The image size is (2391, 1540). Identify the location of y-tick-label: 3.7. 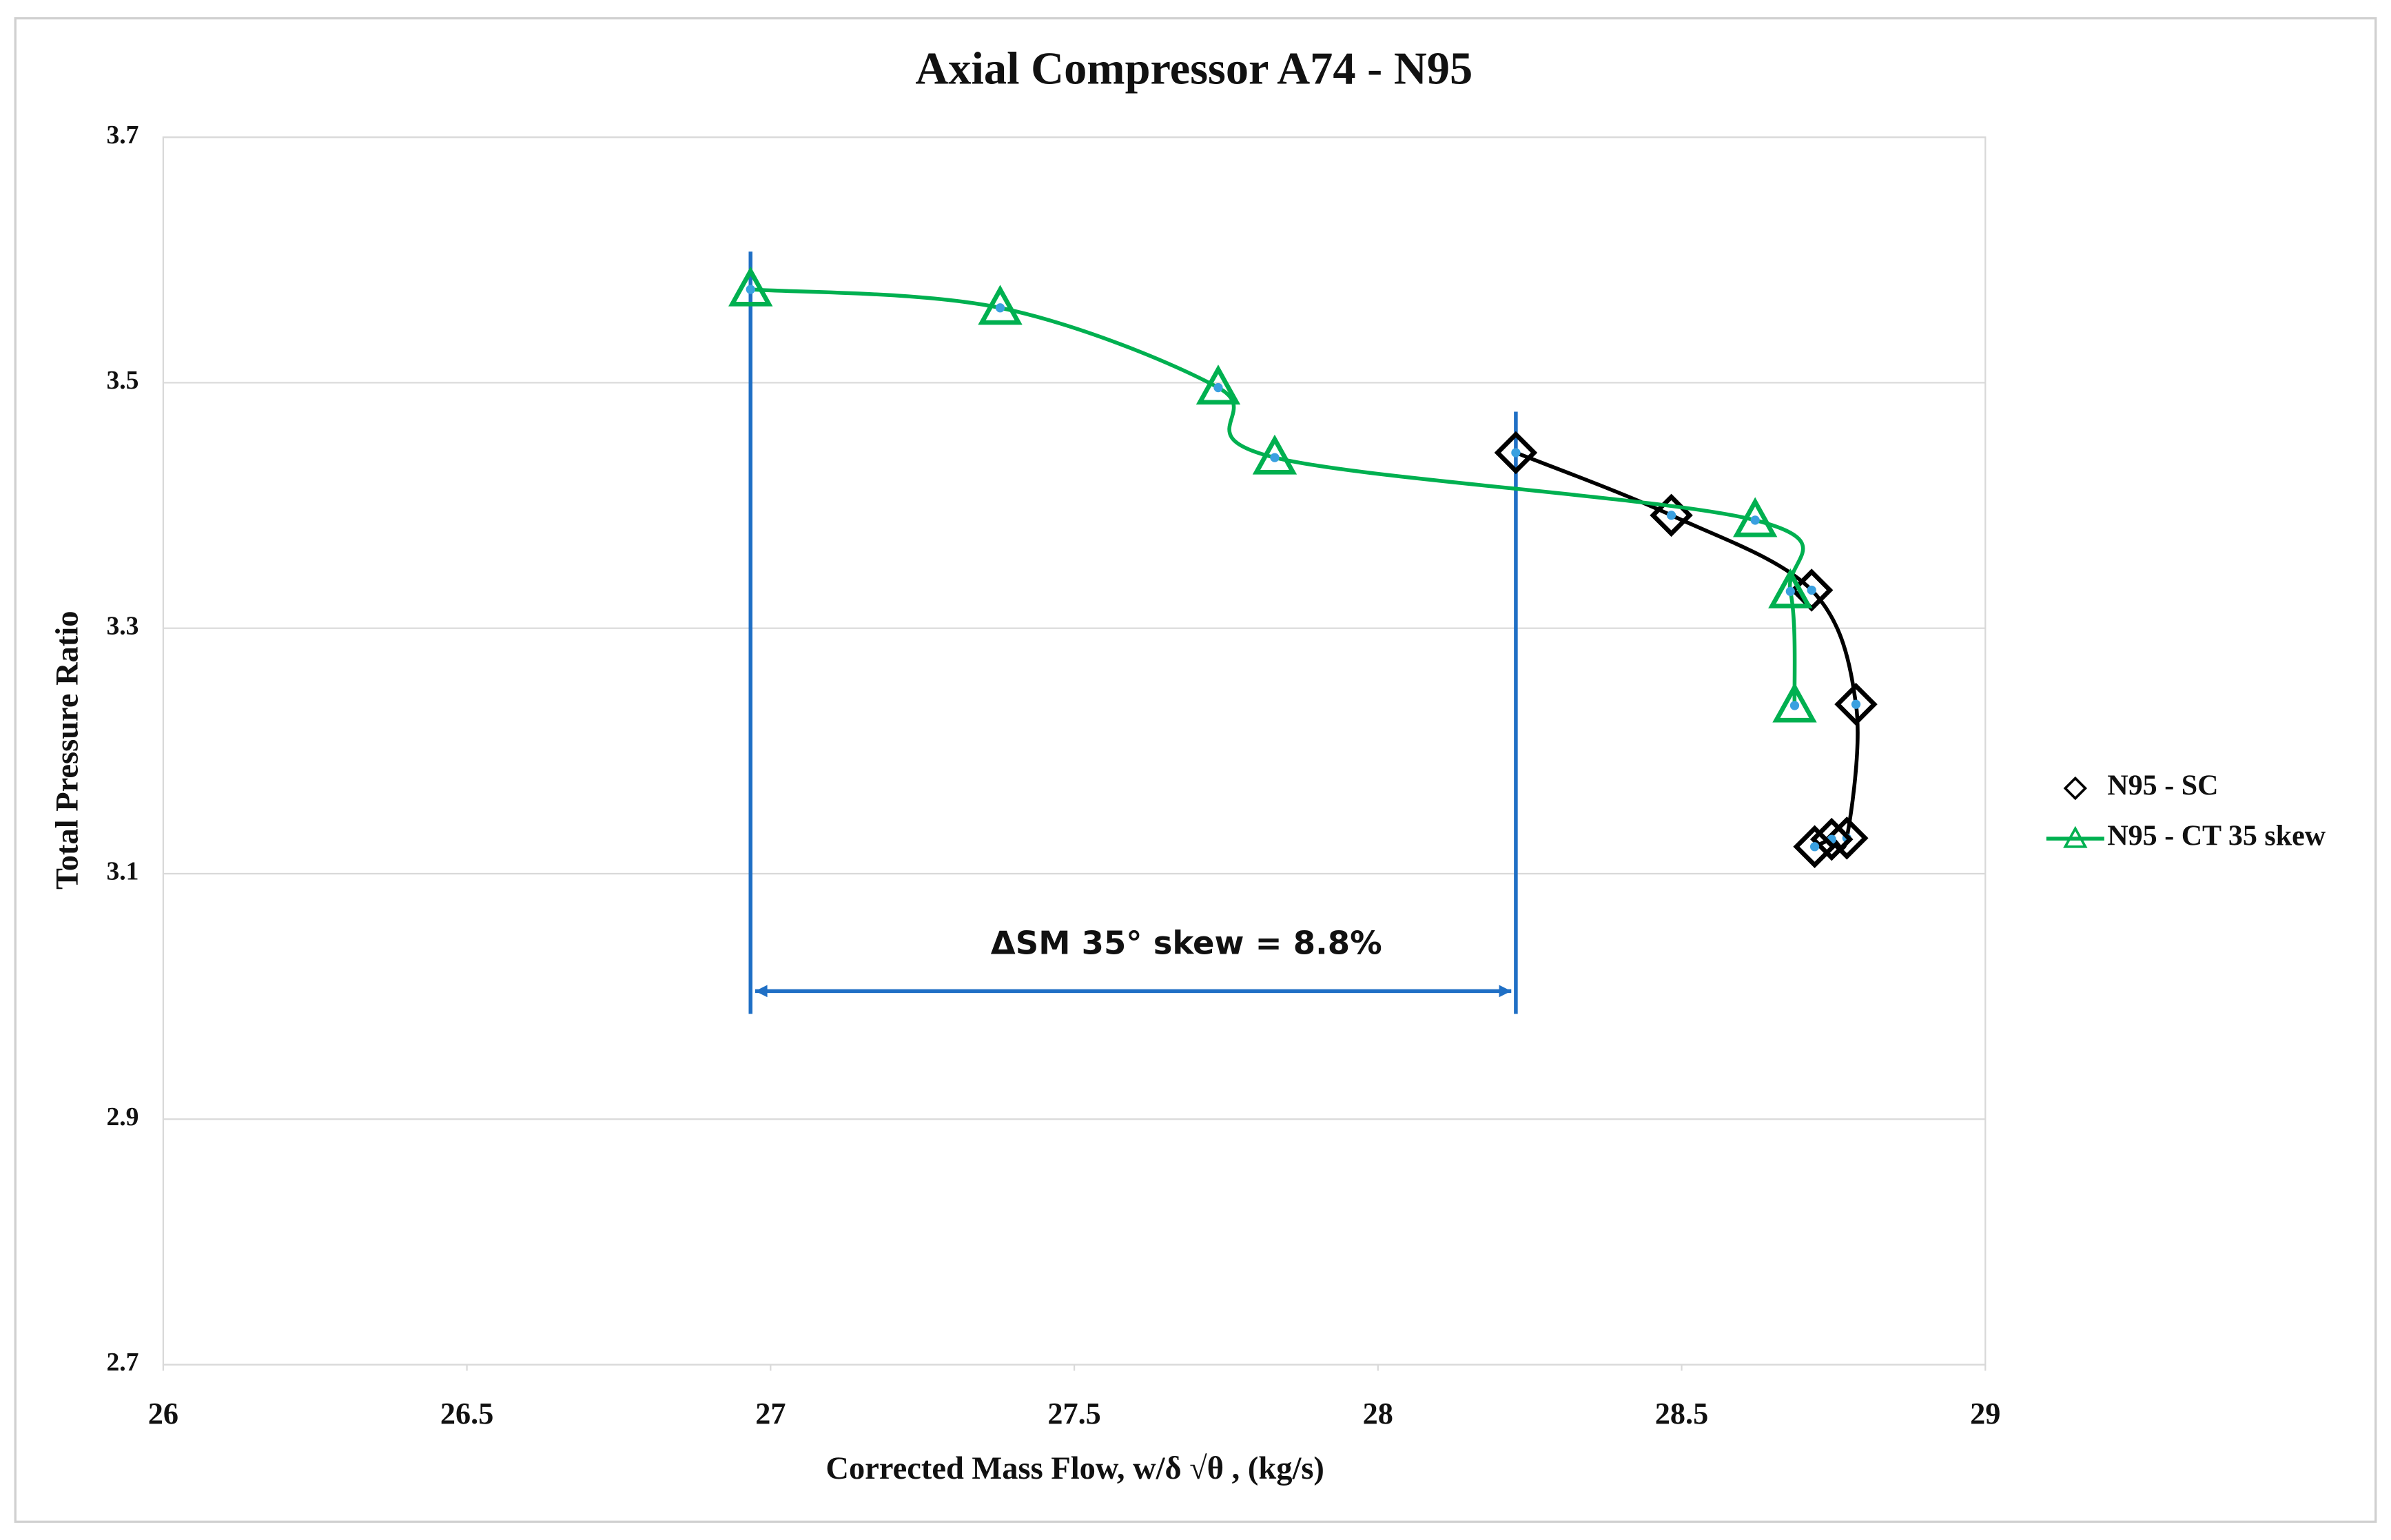
(122, 135).